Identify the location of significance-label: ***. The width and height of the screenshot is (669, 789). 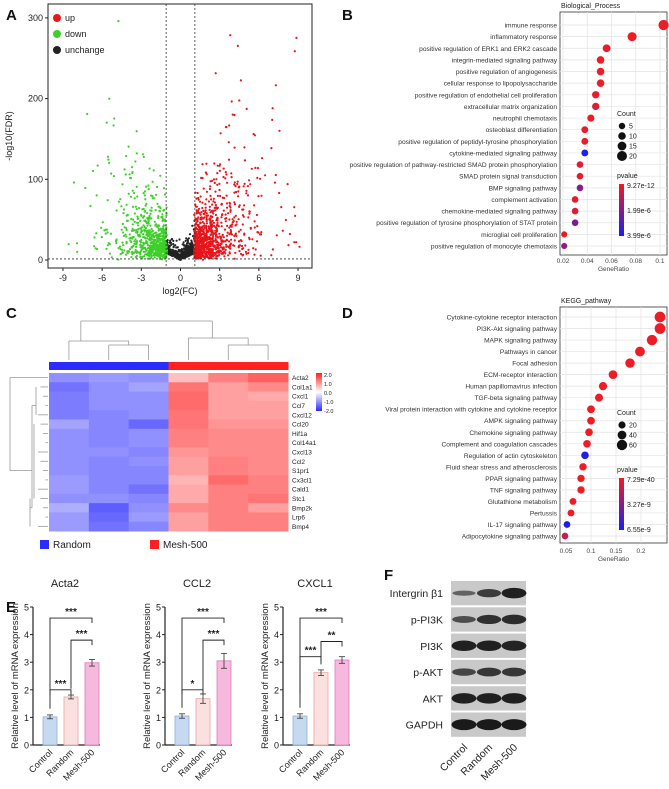
(321, 612).